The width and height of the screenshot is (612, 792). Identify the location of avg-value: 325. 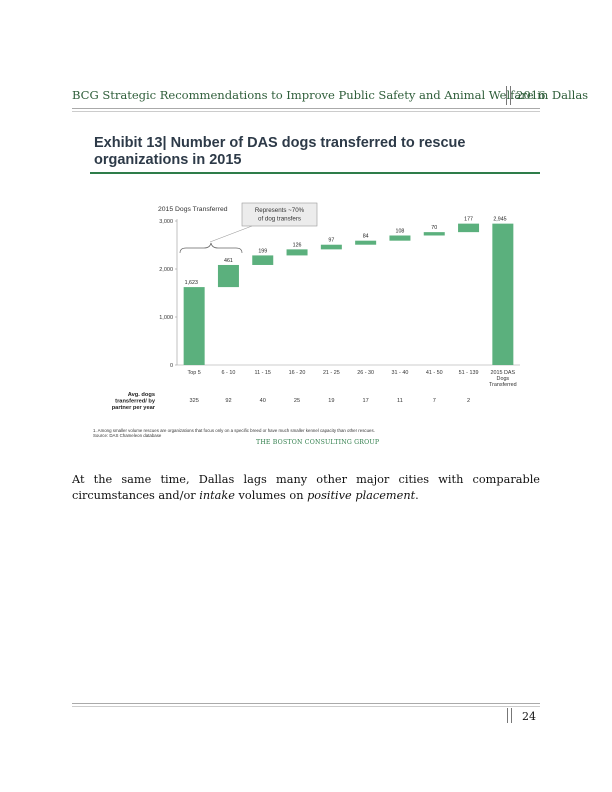
(193, 401).